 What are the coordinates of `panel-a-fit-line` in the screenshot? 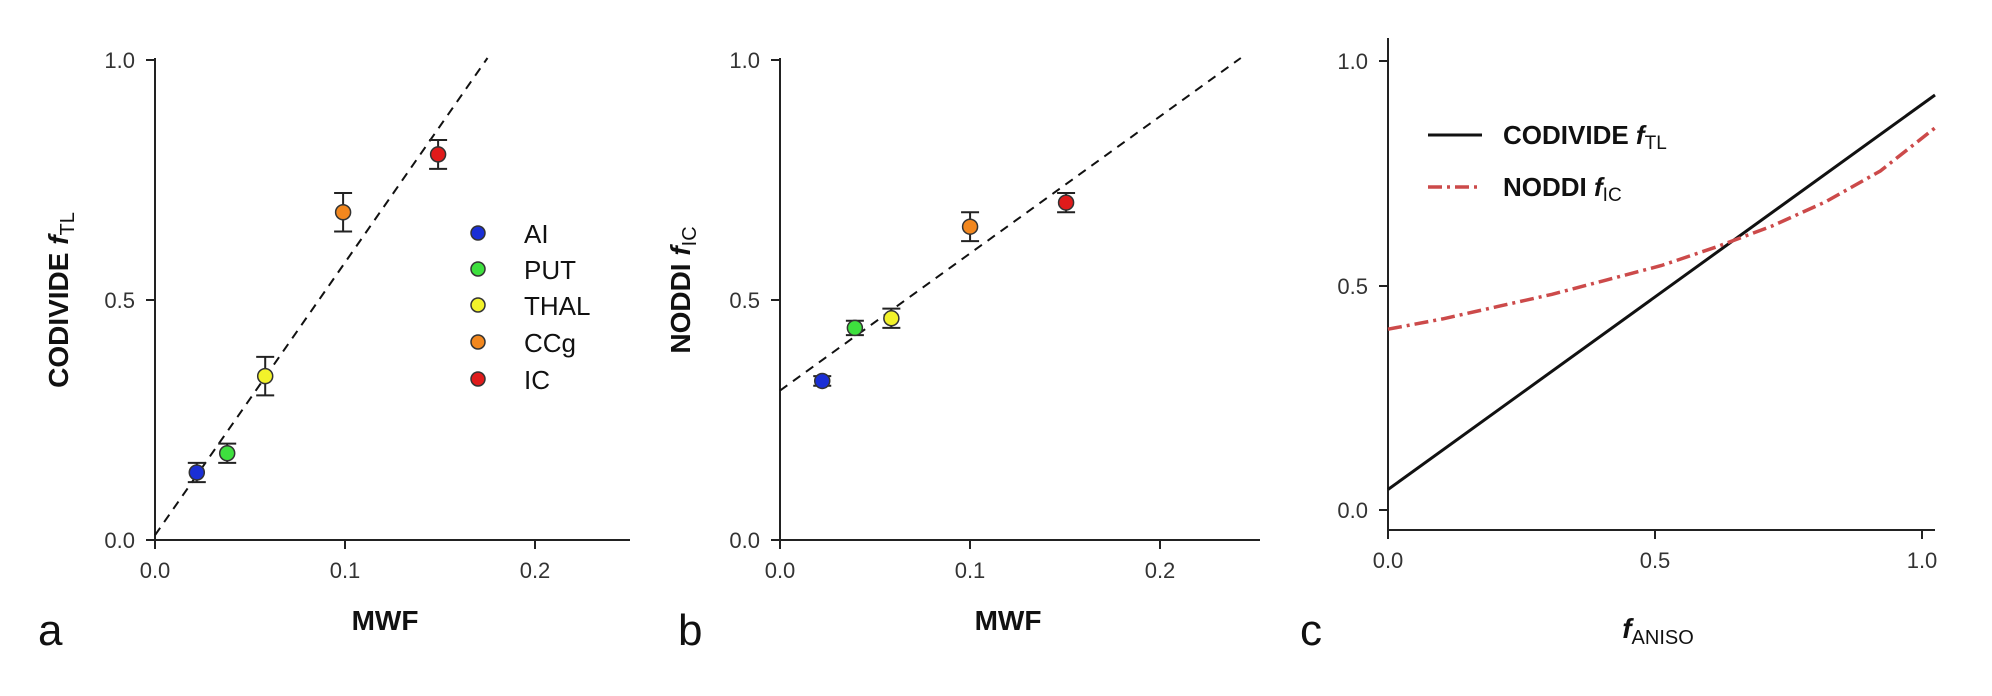 It's located at (321, 296).